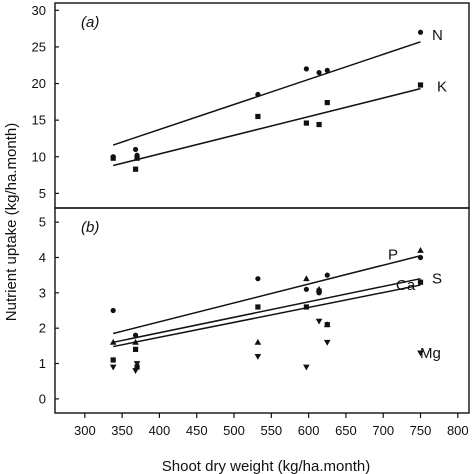 The width and height of the screenshot is (474, 474). Describe the element at coordinates (197, 430) in the screenshot. I see `x-tick-label: 450` at that location.